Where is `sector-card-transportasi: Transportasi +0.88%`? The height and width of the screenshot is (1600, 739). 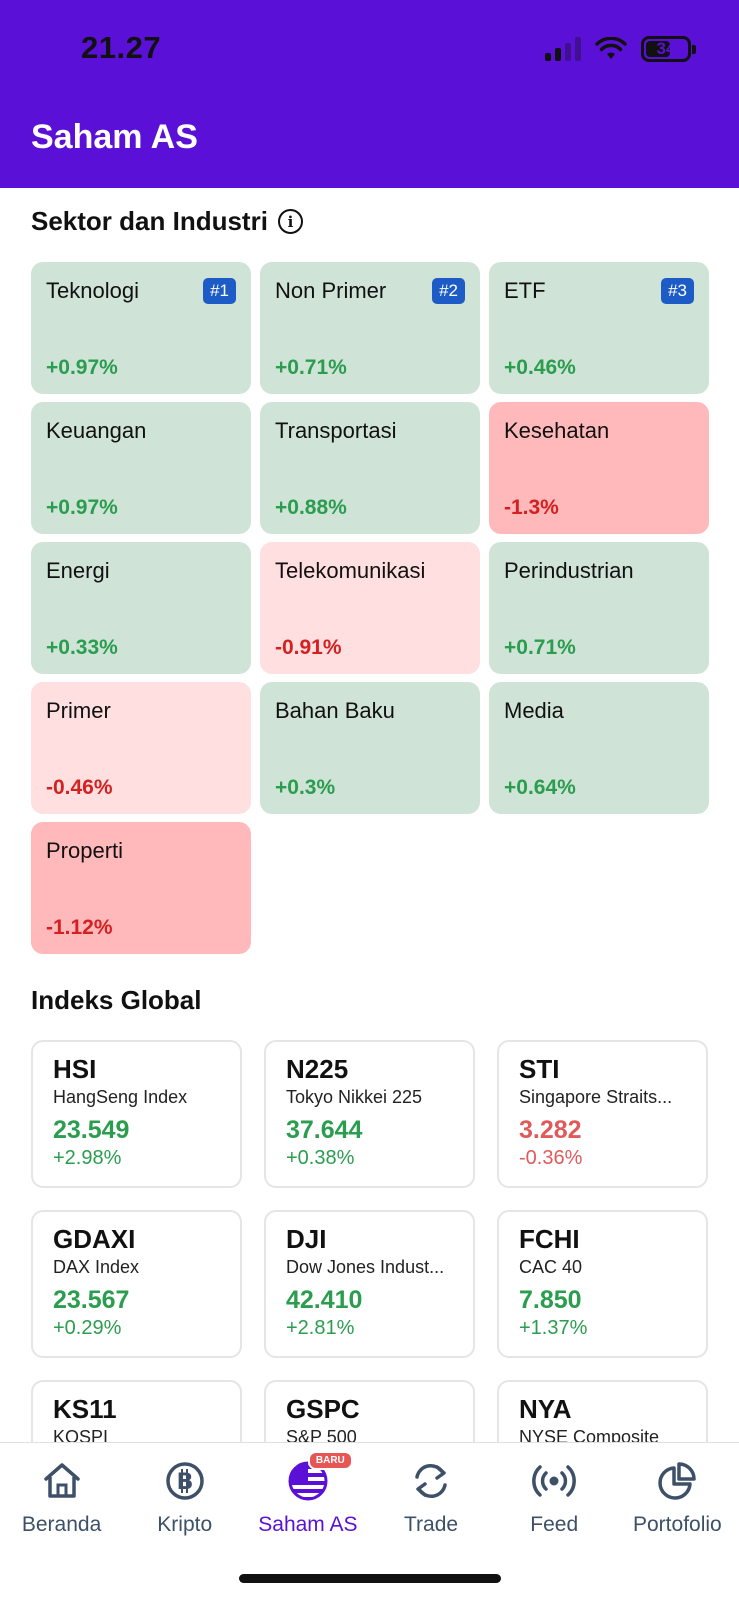
sector-card-transportasi: Transportasi +0.88% is located at coordinates (370, 468).